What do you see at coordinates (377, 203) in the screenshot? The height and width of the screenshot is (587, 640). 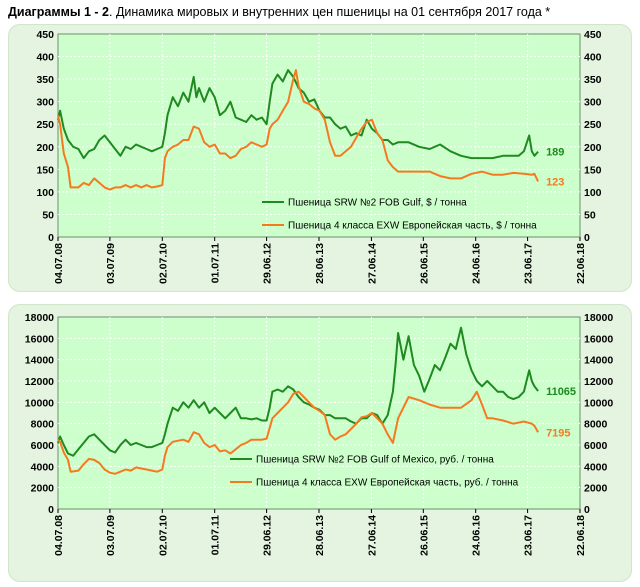 I see `legend-label: Пшеница SRW №2 FOB Gulf, $ / тонна` at bounding box center [377, 203].